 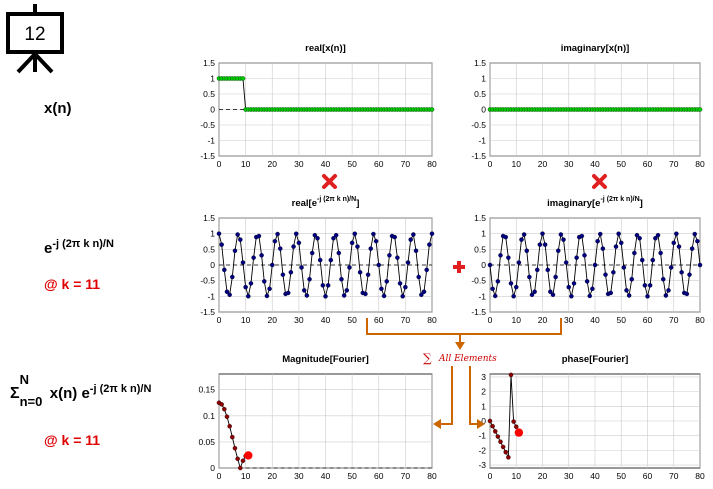 I want to click on multiply-icon, so click(x=599, y=181).